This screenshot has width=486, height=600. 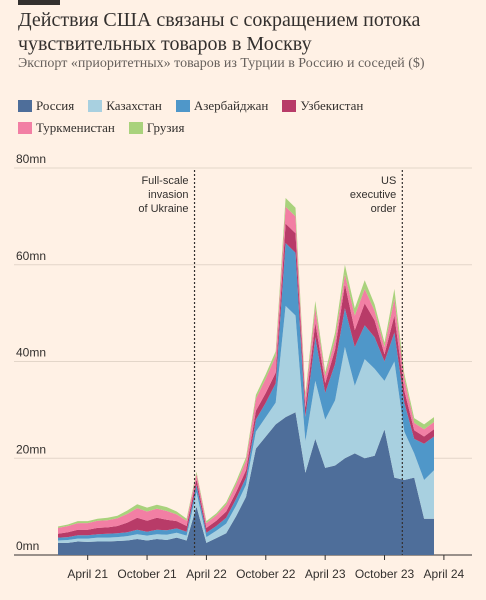 I want to click on x-tick-label: April 22, so click(x=206, y=574).